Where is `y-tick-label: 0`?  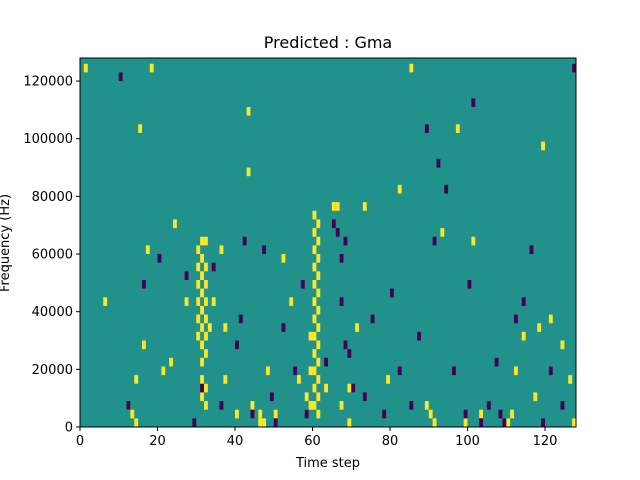
y-tick-label: 0 is located at coordinates (69, 428).